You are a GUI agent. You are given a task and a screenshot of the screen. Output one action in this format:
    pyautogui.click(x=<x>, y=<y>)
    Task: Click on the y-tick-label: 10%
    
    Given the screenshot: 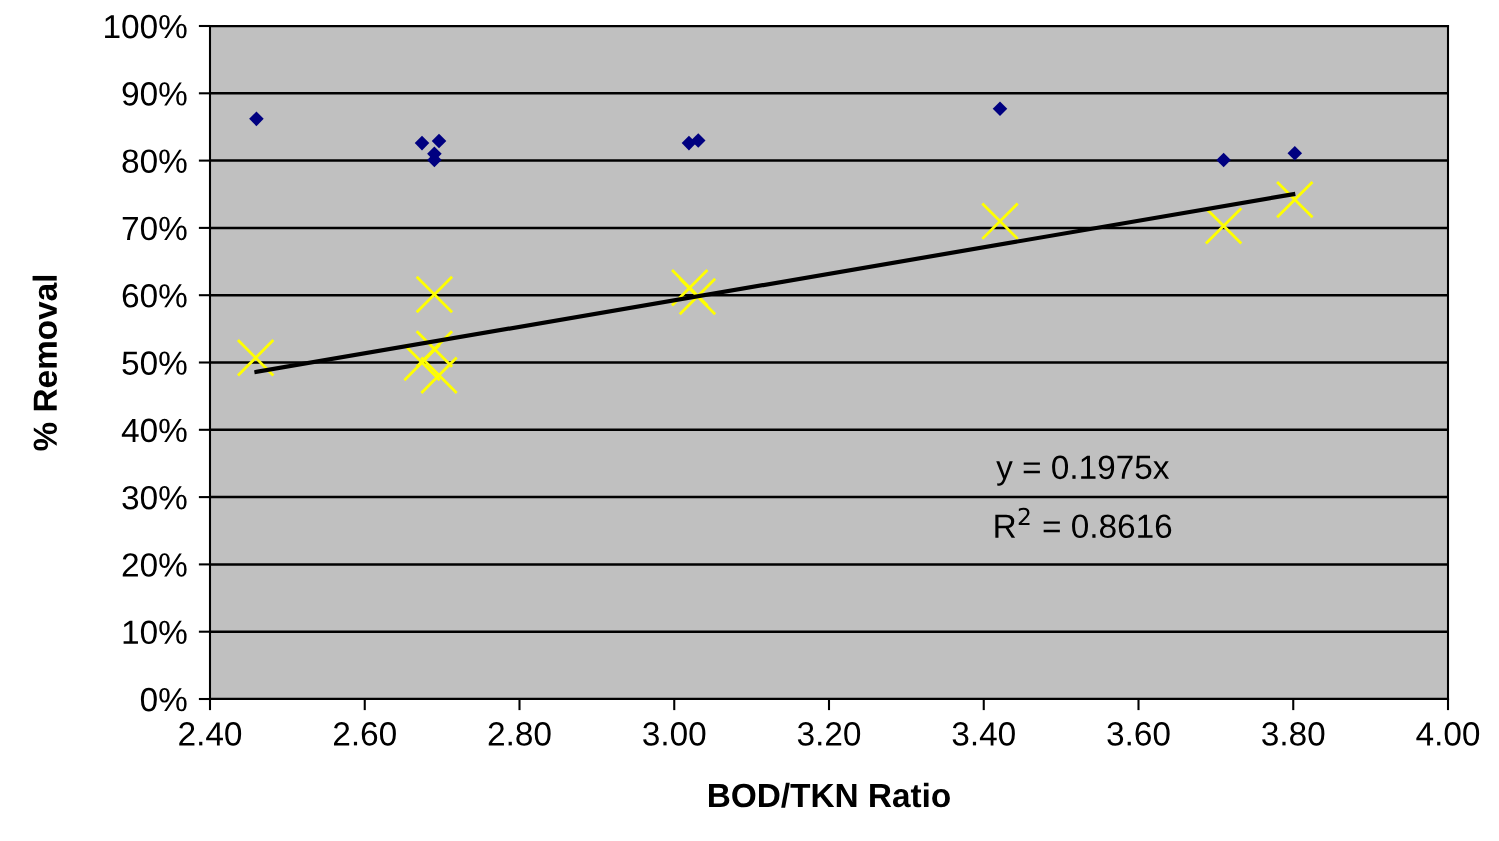 What is the action you would take?
    pyautogui.click(x=155, y=632)
    